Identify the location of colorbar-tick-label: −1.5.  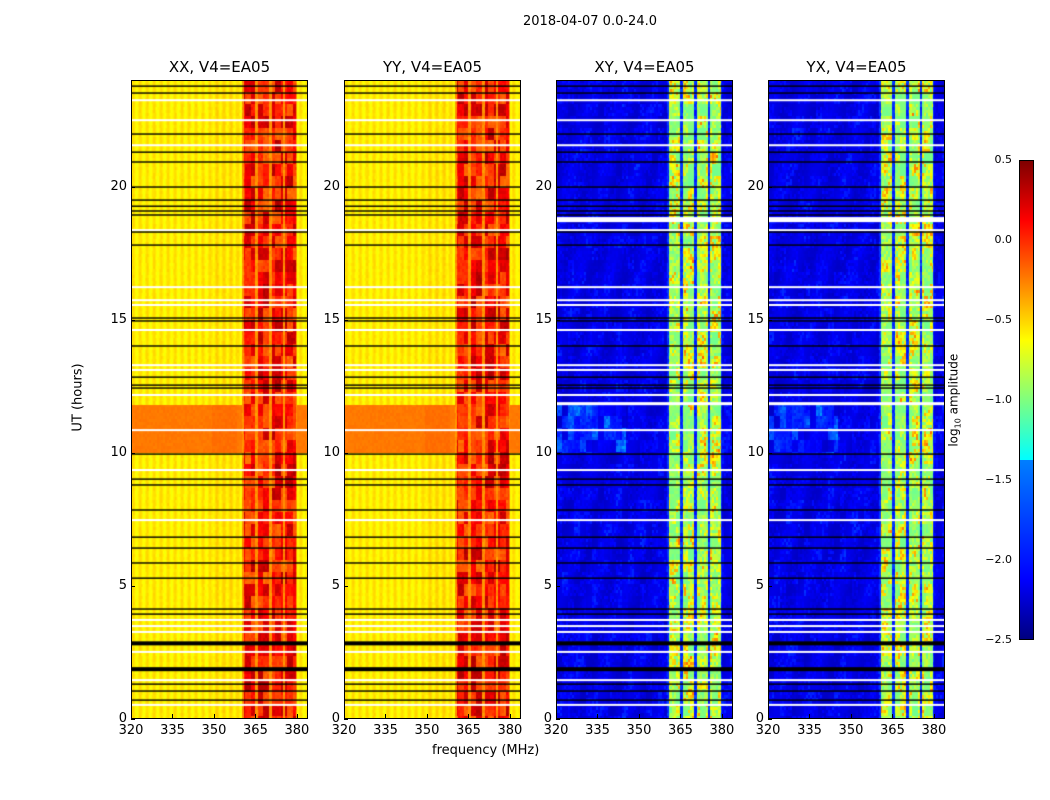
(998, 479).